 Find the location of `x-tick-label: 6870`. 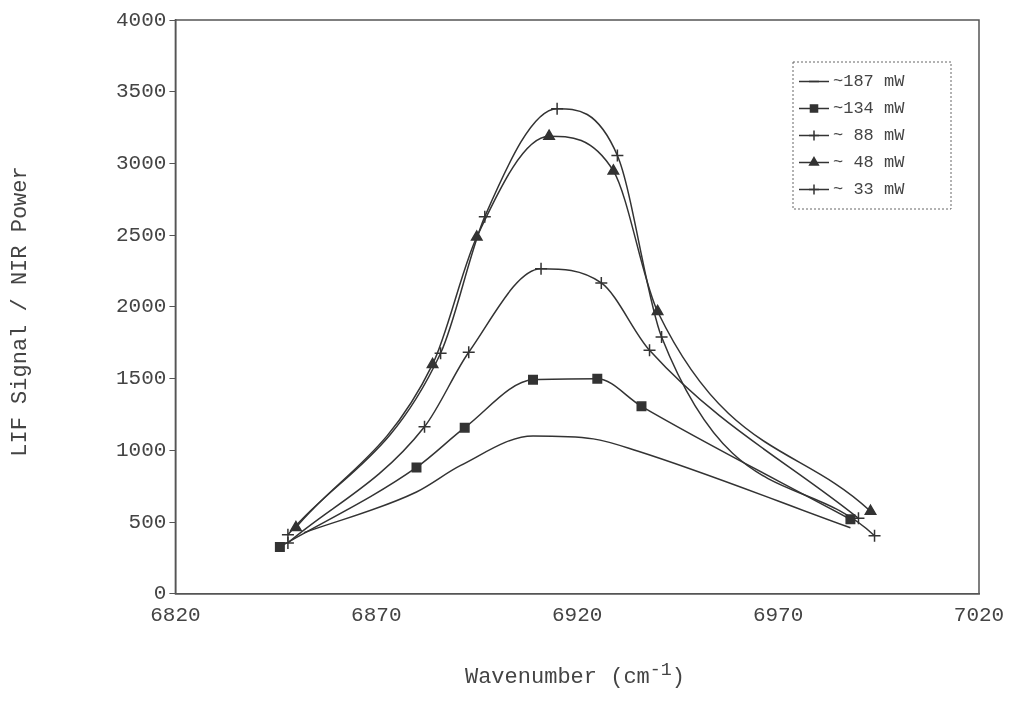

x-tick-label: 6870 is located at coordinates (376, 615).